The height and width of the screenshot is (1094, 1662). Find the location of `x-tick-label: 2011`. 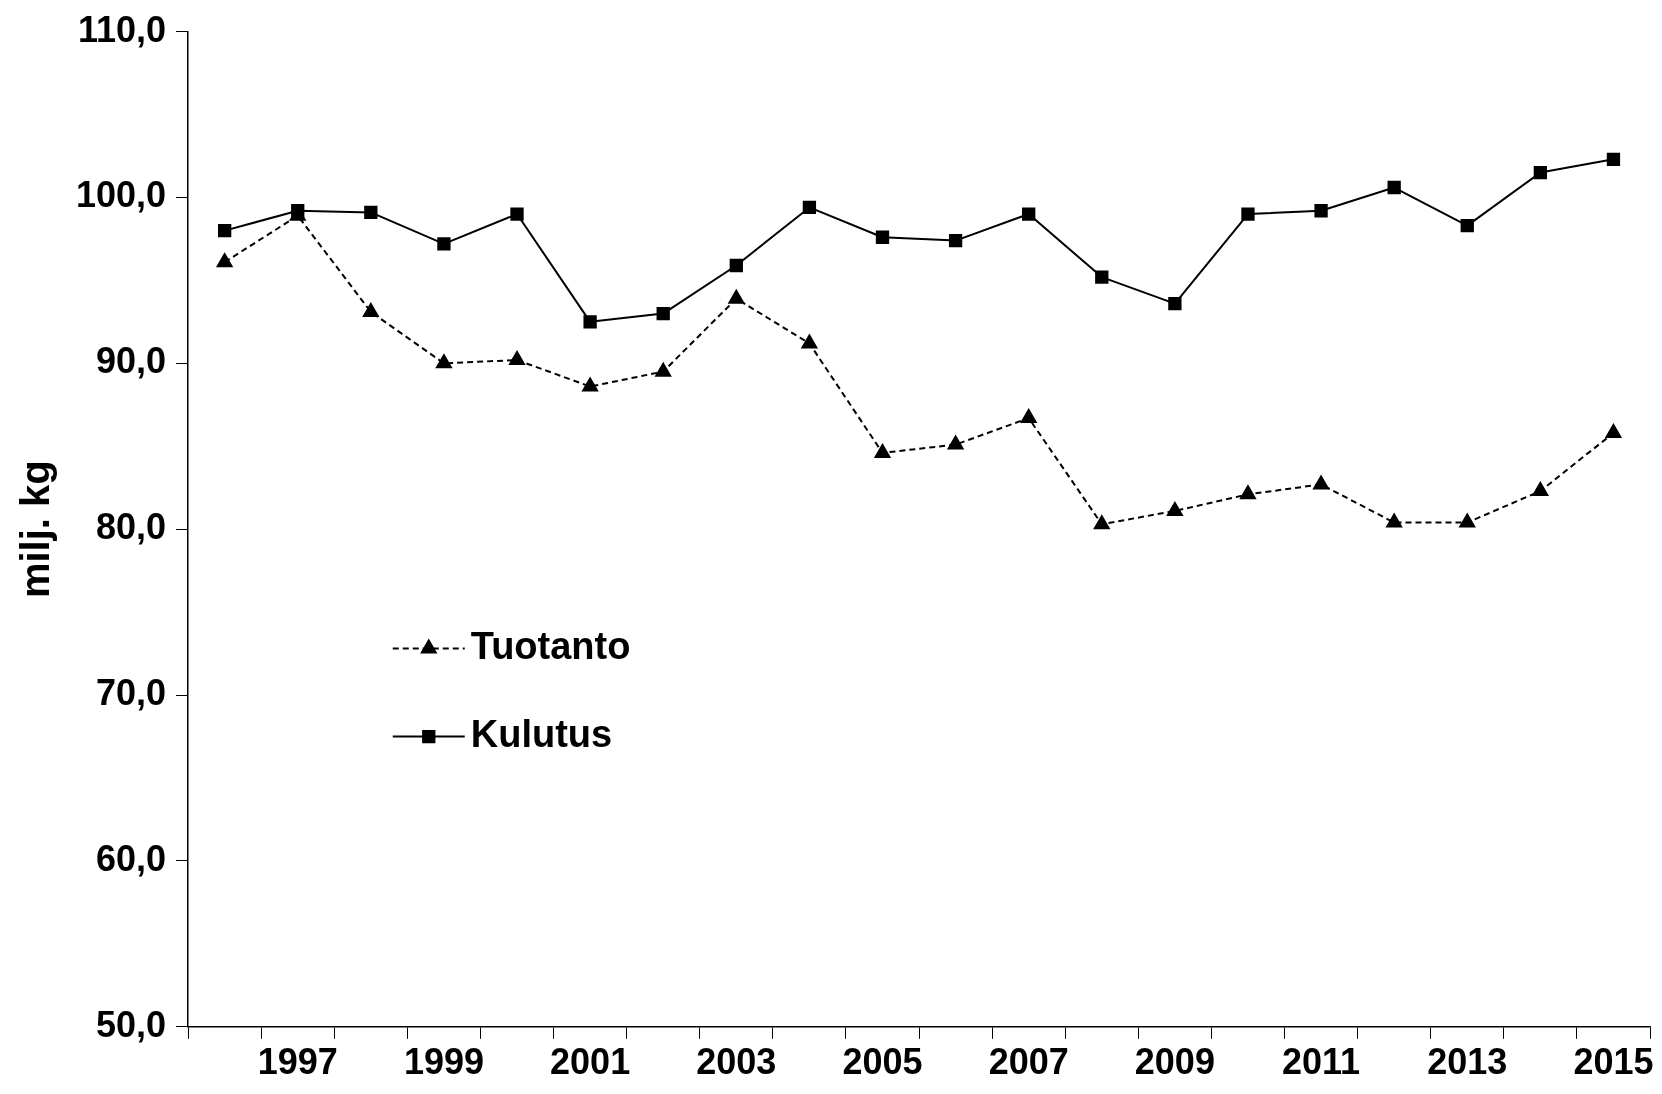

x-tick-label: 2011 is located at coordinates (1321, 1062).